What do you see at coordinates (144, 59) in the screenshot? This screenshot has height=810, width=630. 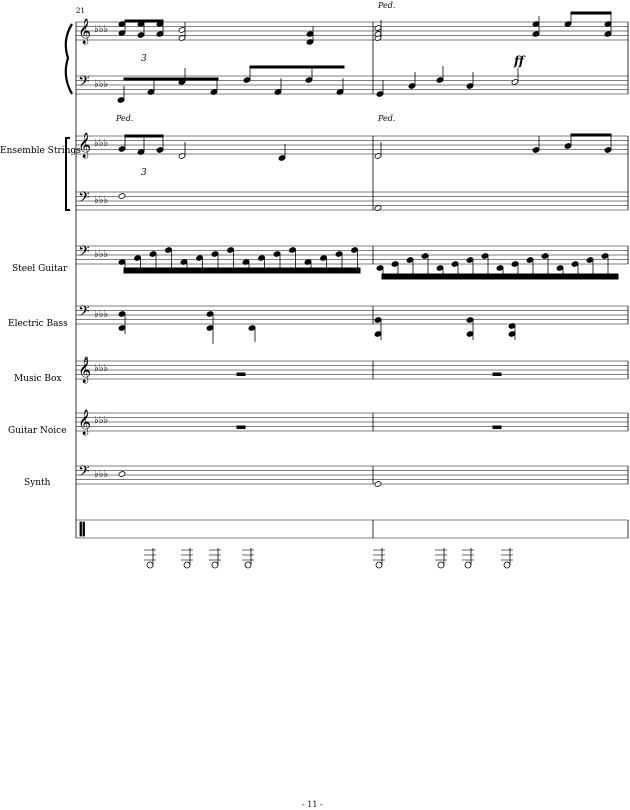 I see `triplet-1: 3` at bounding box center [144, 59].